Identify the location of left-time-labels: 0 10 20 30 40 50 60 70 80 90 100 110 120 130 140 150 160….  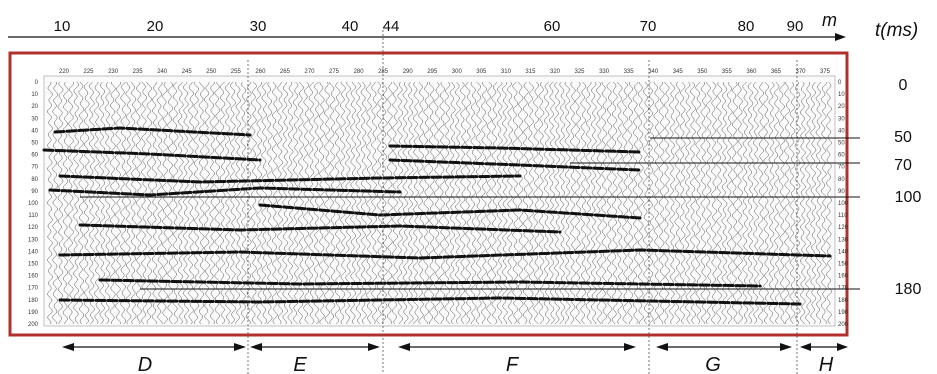
(33, 204).